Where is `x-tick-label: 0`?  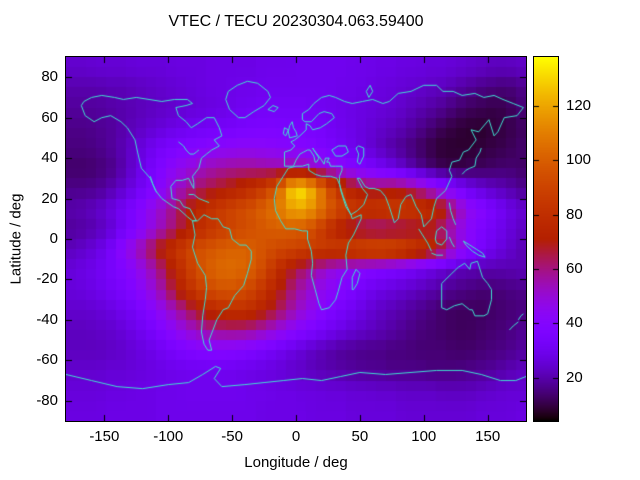 x-tick-label: 0 is located at coordinates (296, 436).